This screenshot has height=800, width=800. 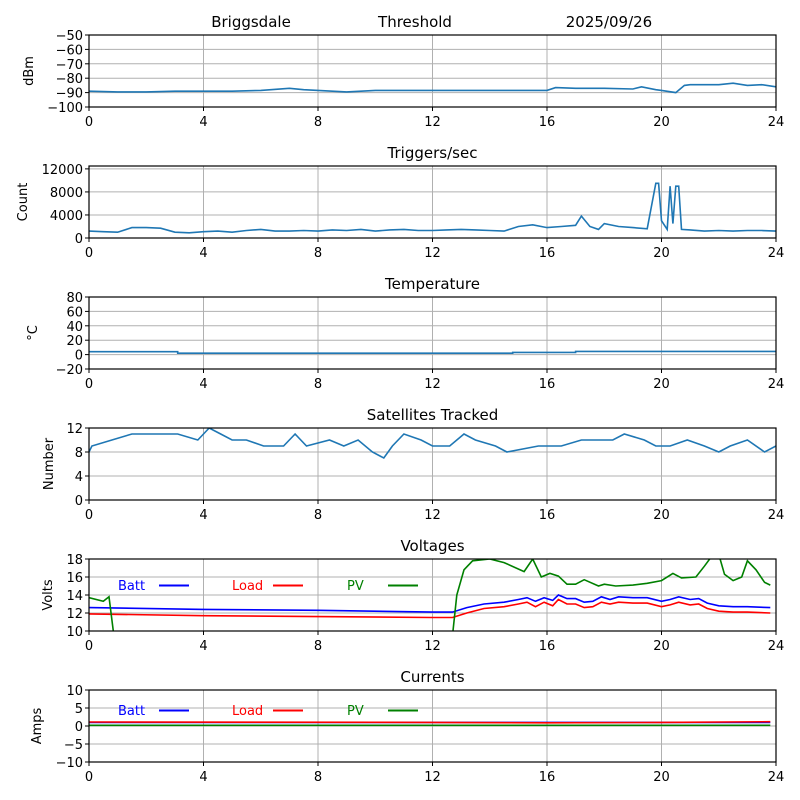 I want to click on y-tick-label: −20, so click(x=69, y=370).